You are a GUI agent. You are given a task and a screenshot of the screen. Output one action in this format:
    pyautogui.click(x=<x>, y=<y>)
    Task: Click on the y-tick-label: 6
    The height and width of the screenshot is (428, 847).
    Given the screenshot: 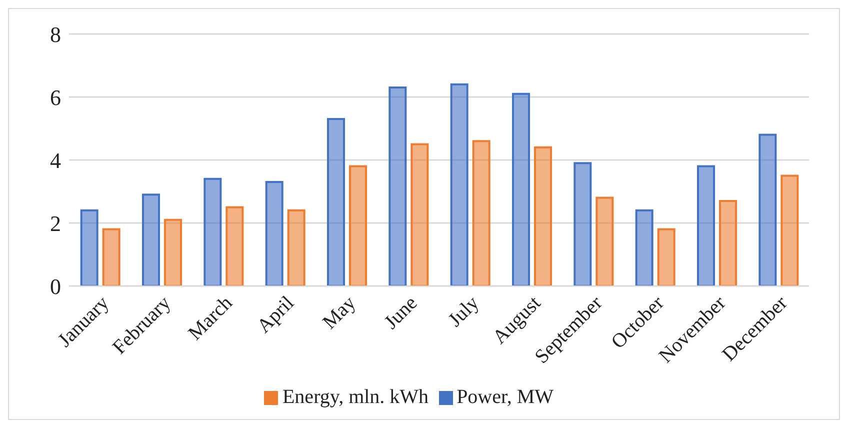 What is the action you would take?
    pyautogui.click(x=55, y=97)
    